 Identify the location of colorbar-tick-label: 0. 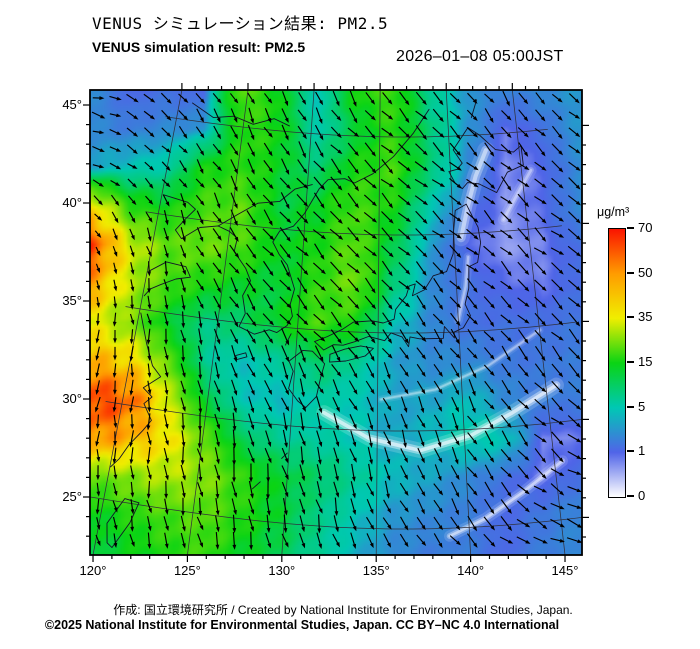
(642, 495).